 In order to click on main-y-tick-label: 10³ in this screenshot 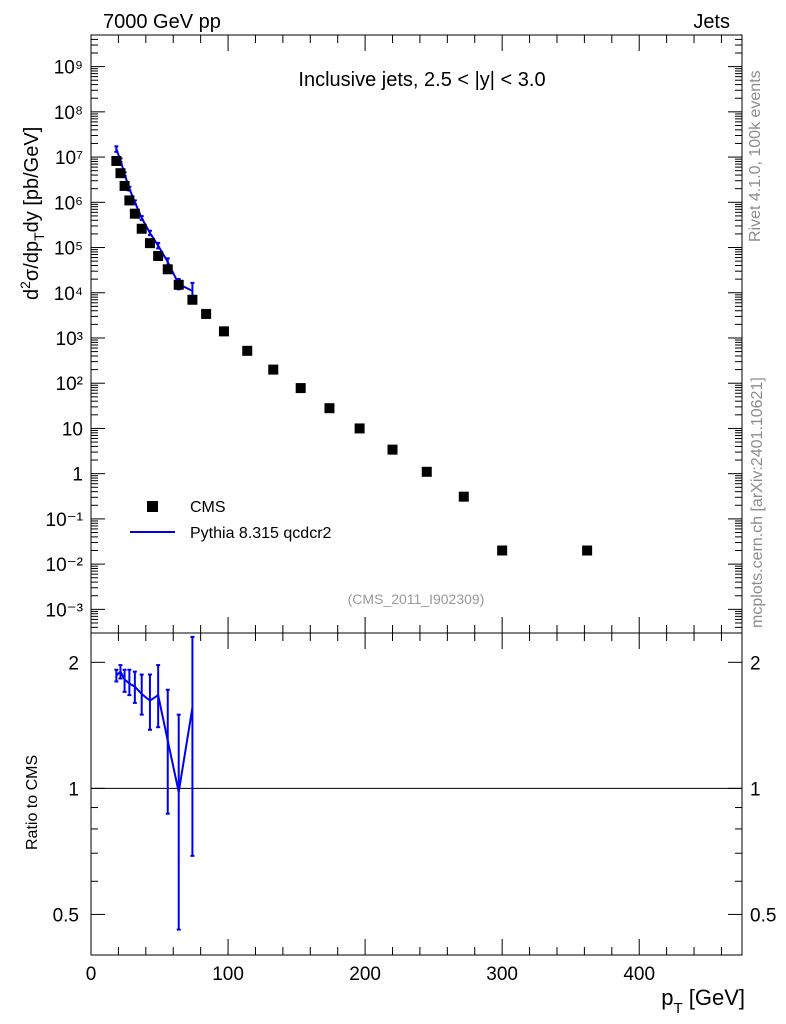, I will do `click(69, 339)`.